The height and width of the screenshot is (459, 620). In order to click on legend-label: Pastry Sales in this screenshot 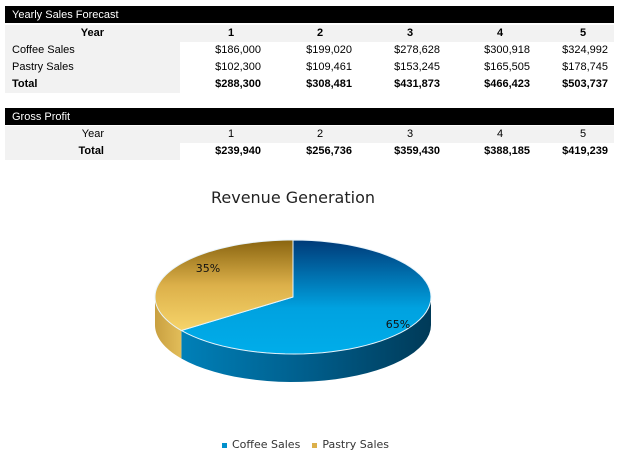, I will do `click(356, 444)`.